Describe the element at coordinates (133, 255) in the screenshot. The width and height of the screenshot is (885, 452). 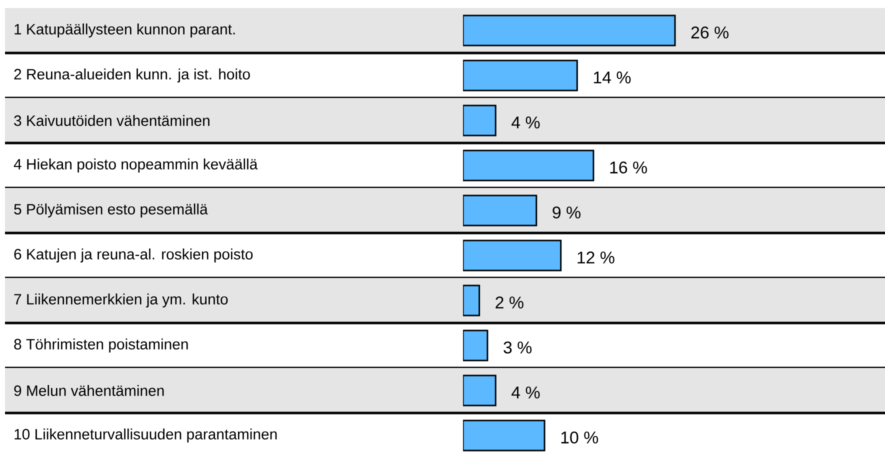
I see `y-tick-label: 6 Katujen ja reuna-al. roskien poisto` at that location.